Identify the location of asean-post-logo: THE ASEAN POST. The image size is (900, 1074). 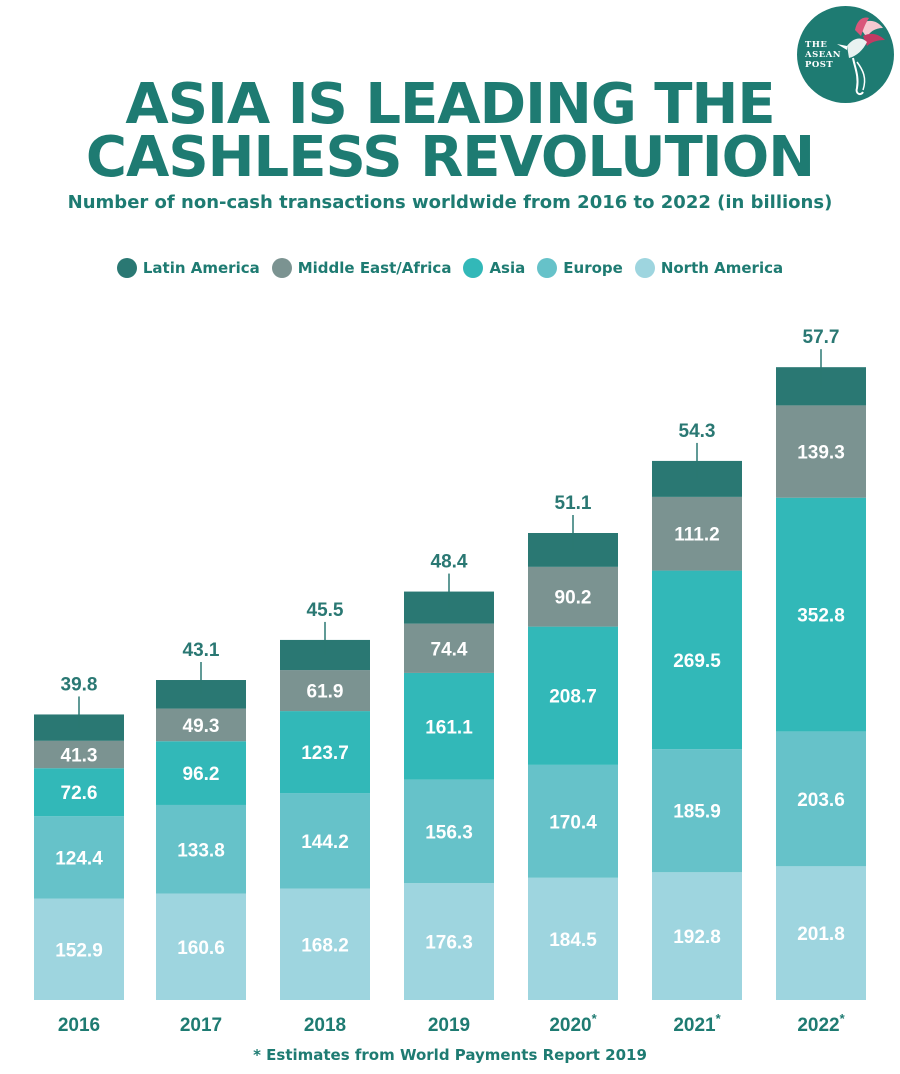
(845, 54).